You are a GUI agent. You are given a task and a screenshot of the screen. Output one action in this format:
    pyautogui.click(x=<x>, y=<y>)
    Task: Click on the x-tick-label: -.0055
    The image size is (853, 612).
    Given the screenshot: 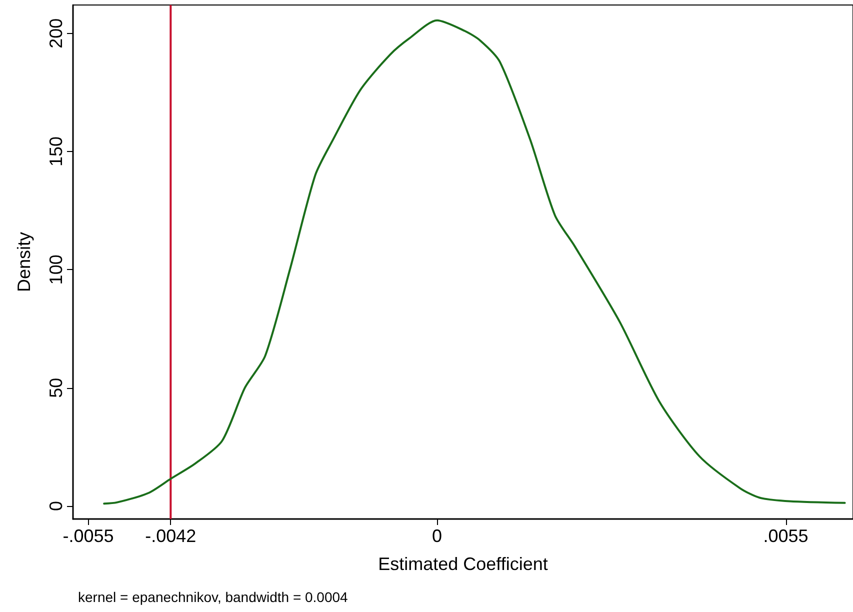 What is the action you would take?
    pyautogui.click(x=88, y=536)
    